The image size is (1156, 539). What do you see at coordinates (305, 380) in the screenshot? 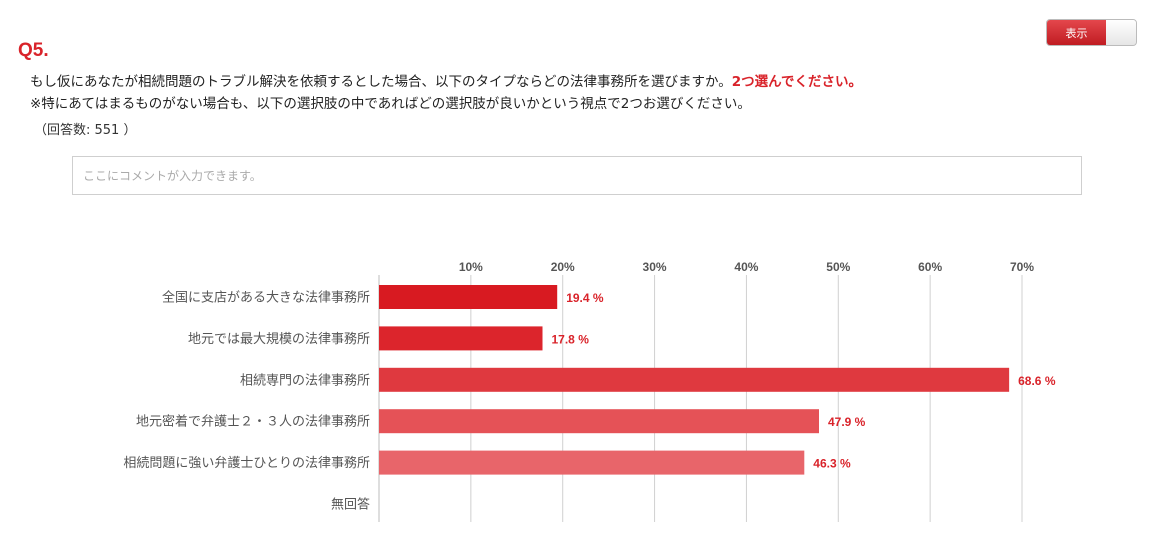
I see `category-label: 相続専門の法律事務所` at bounding box center [305, 380].